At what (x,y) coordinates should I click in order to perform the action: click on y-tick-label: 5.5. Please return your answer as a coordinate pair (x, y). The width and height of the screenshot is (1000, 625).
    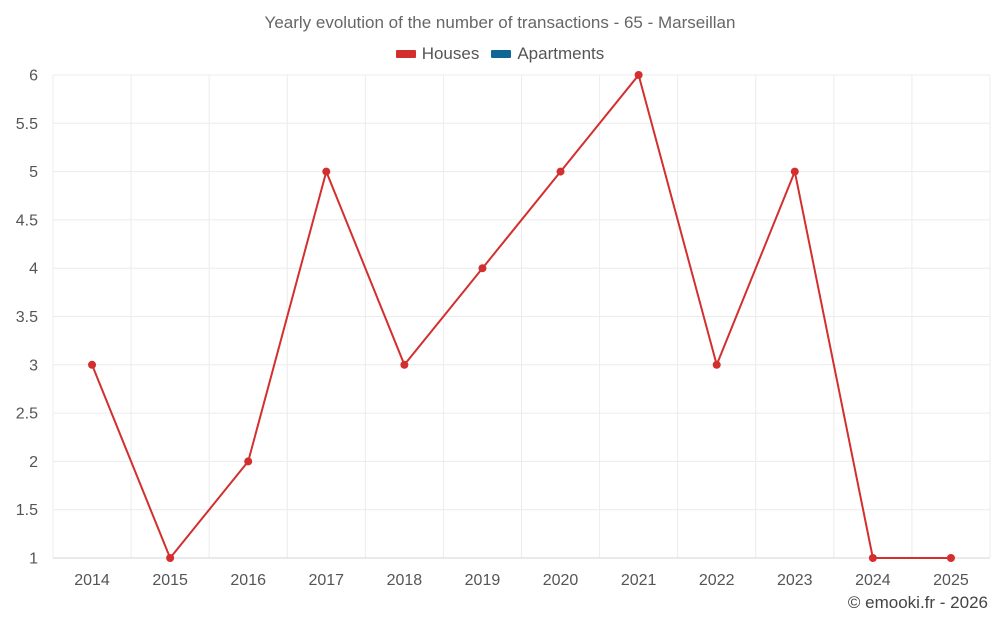
    Looking at the image, I should click on (27, 124).